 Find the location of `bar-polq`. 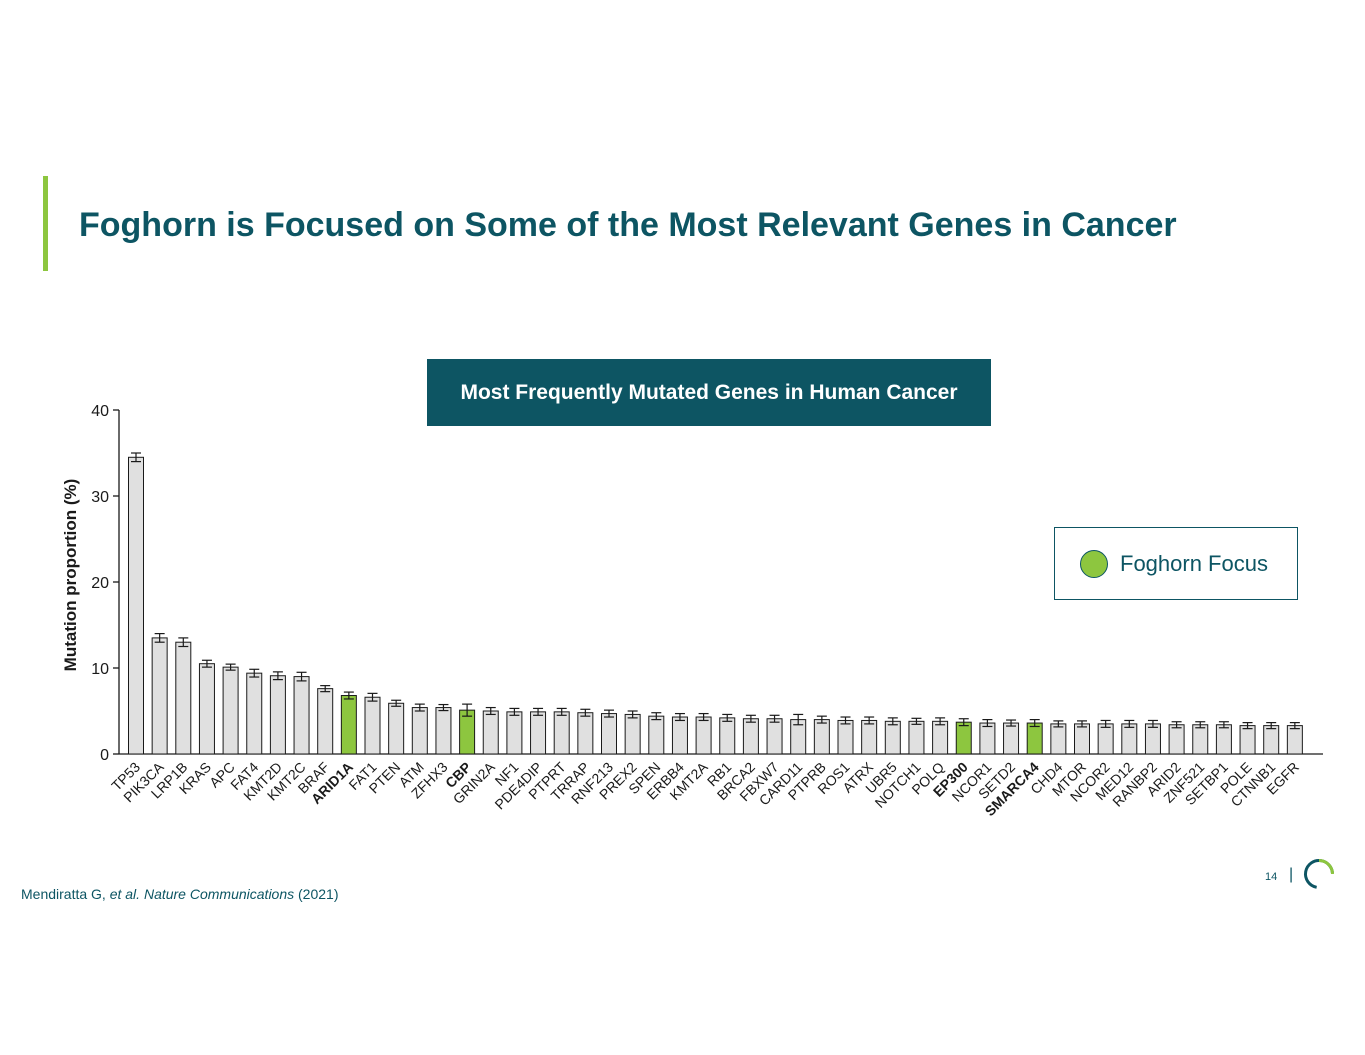

bar-polq is located at coordinates (940, 737).